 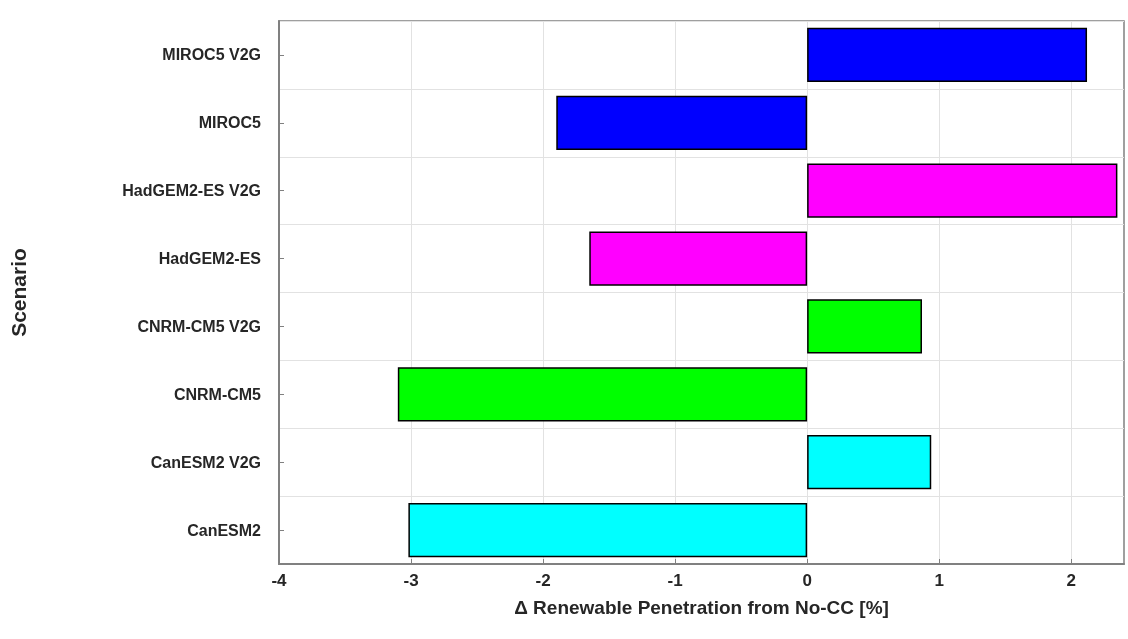 I want to click on y-tick-label: CNRM-CM5, so click(x=217, y=394).